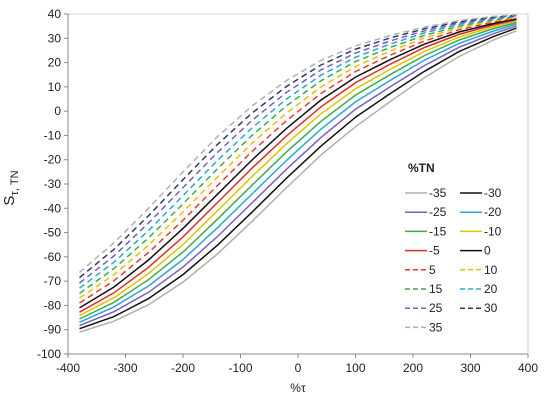  I want to click on x-axis-label: %τ, so click(298, 388).